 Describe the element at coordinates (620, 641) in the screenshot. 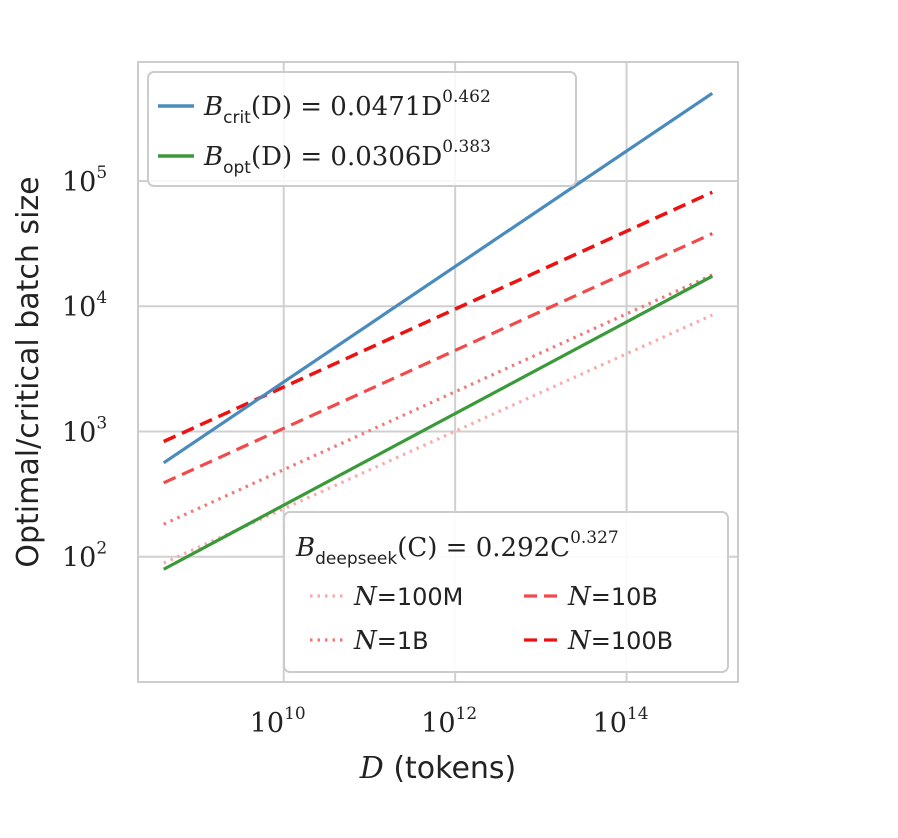

I see `legend-entry-label: N=100B` at that location.